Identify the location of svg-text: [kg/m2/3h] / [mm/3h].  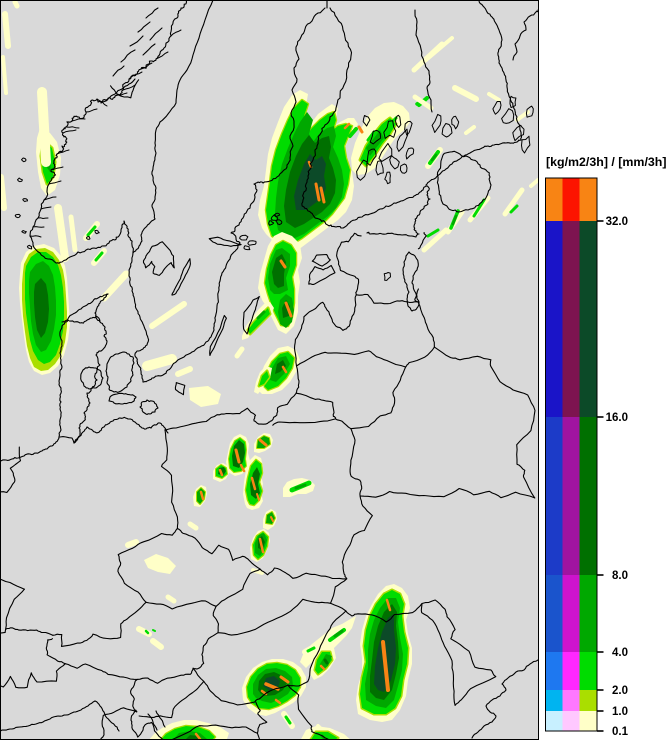
(606, 162).